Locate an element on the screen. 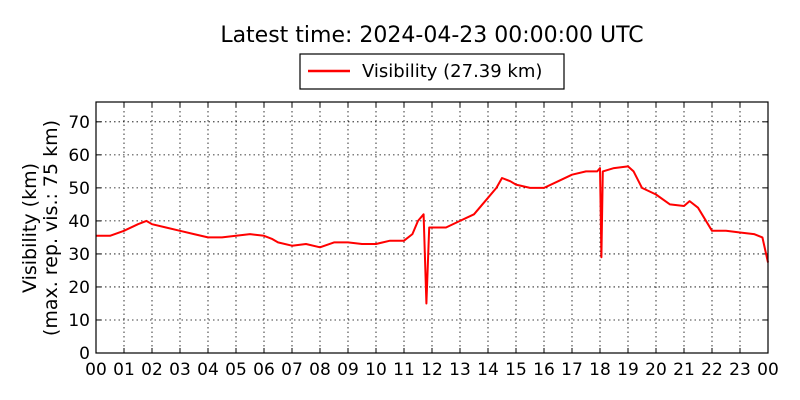 This screenshot has height=400, width=800. y-tick-label: 20 is located at coordinates (79, 288).